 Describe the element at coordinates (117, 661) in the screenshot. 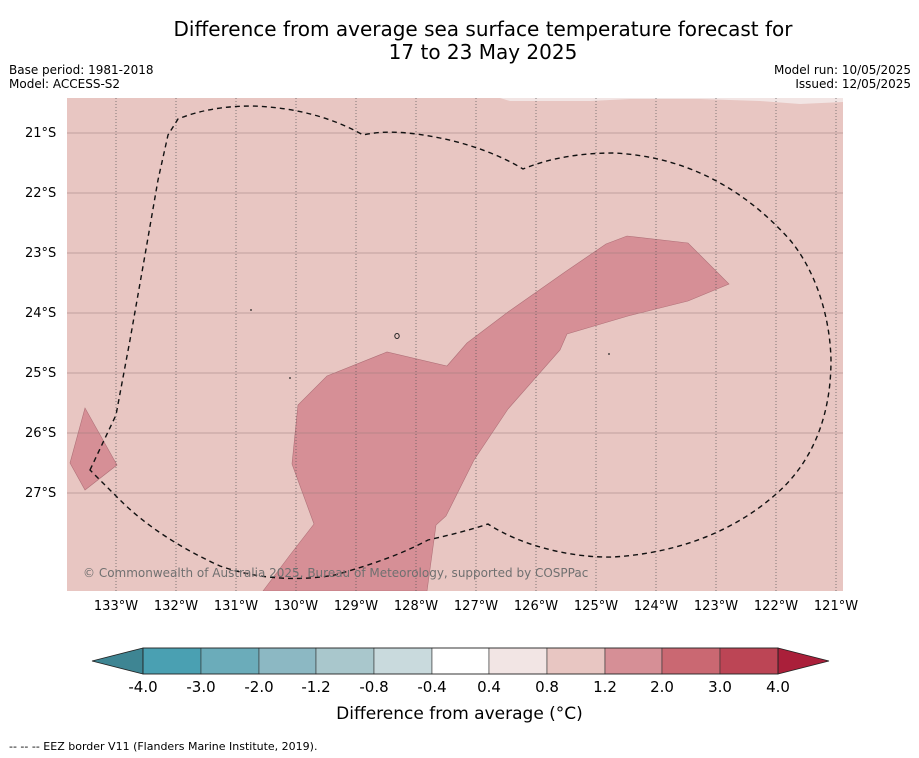

I see `colorbar-under-arrow` at that location.